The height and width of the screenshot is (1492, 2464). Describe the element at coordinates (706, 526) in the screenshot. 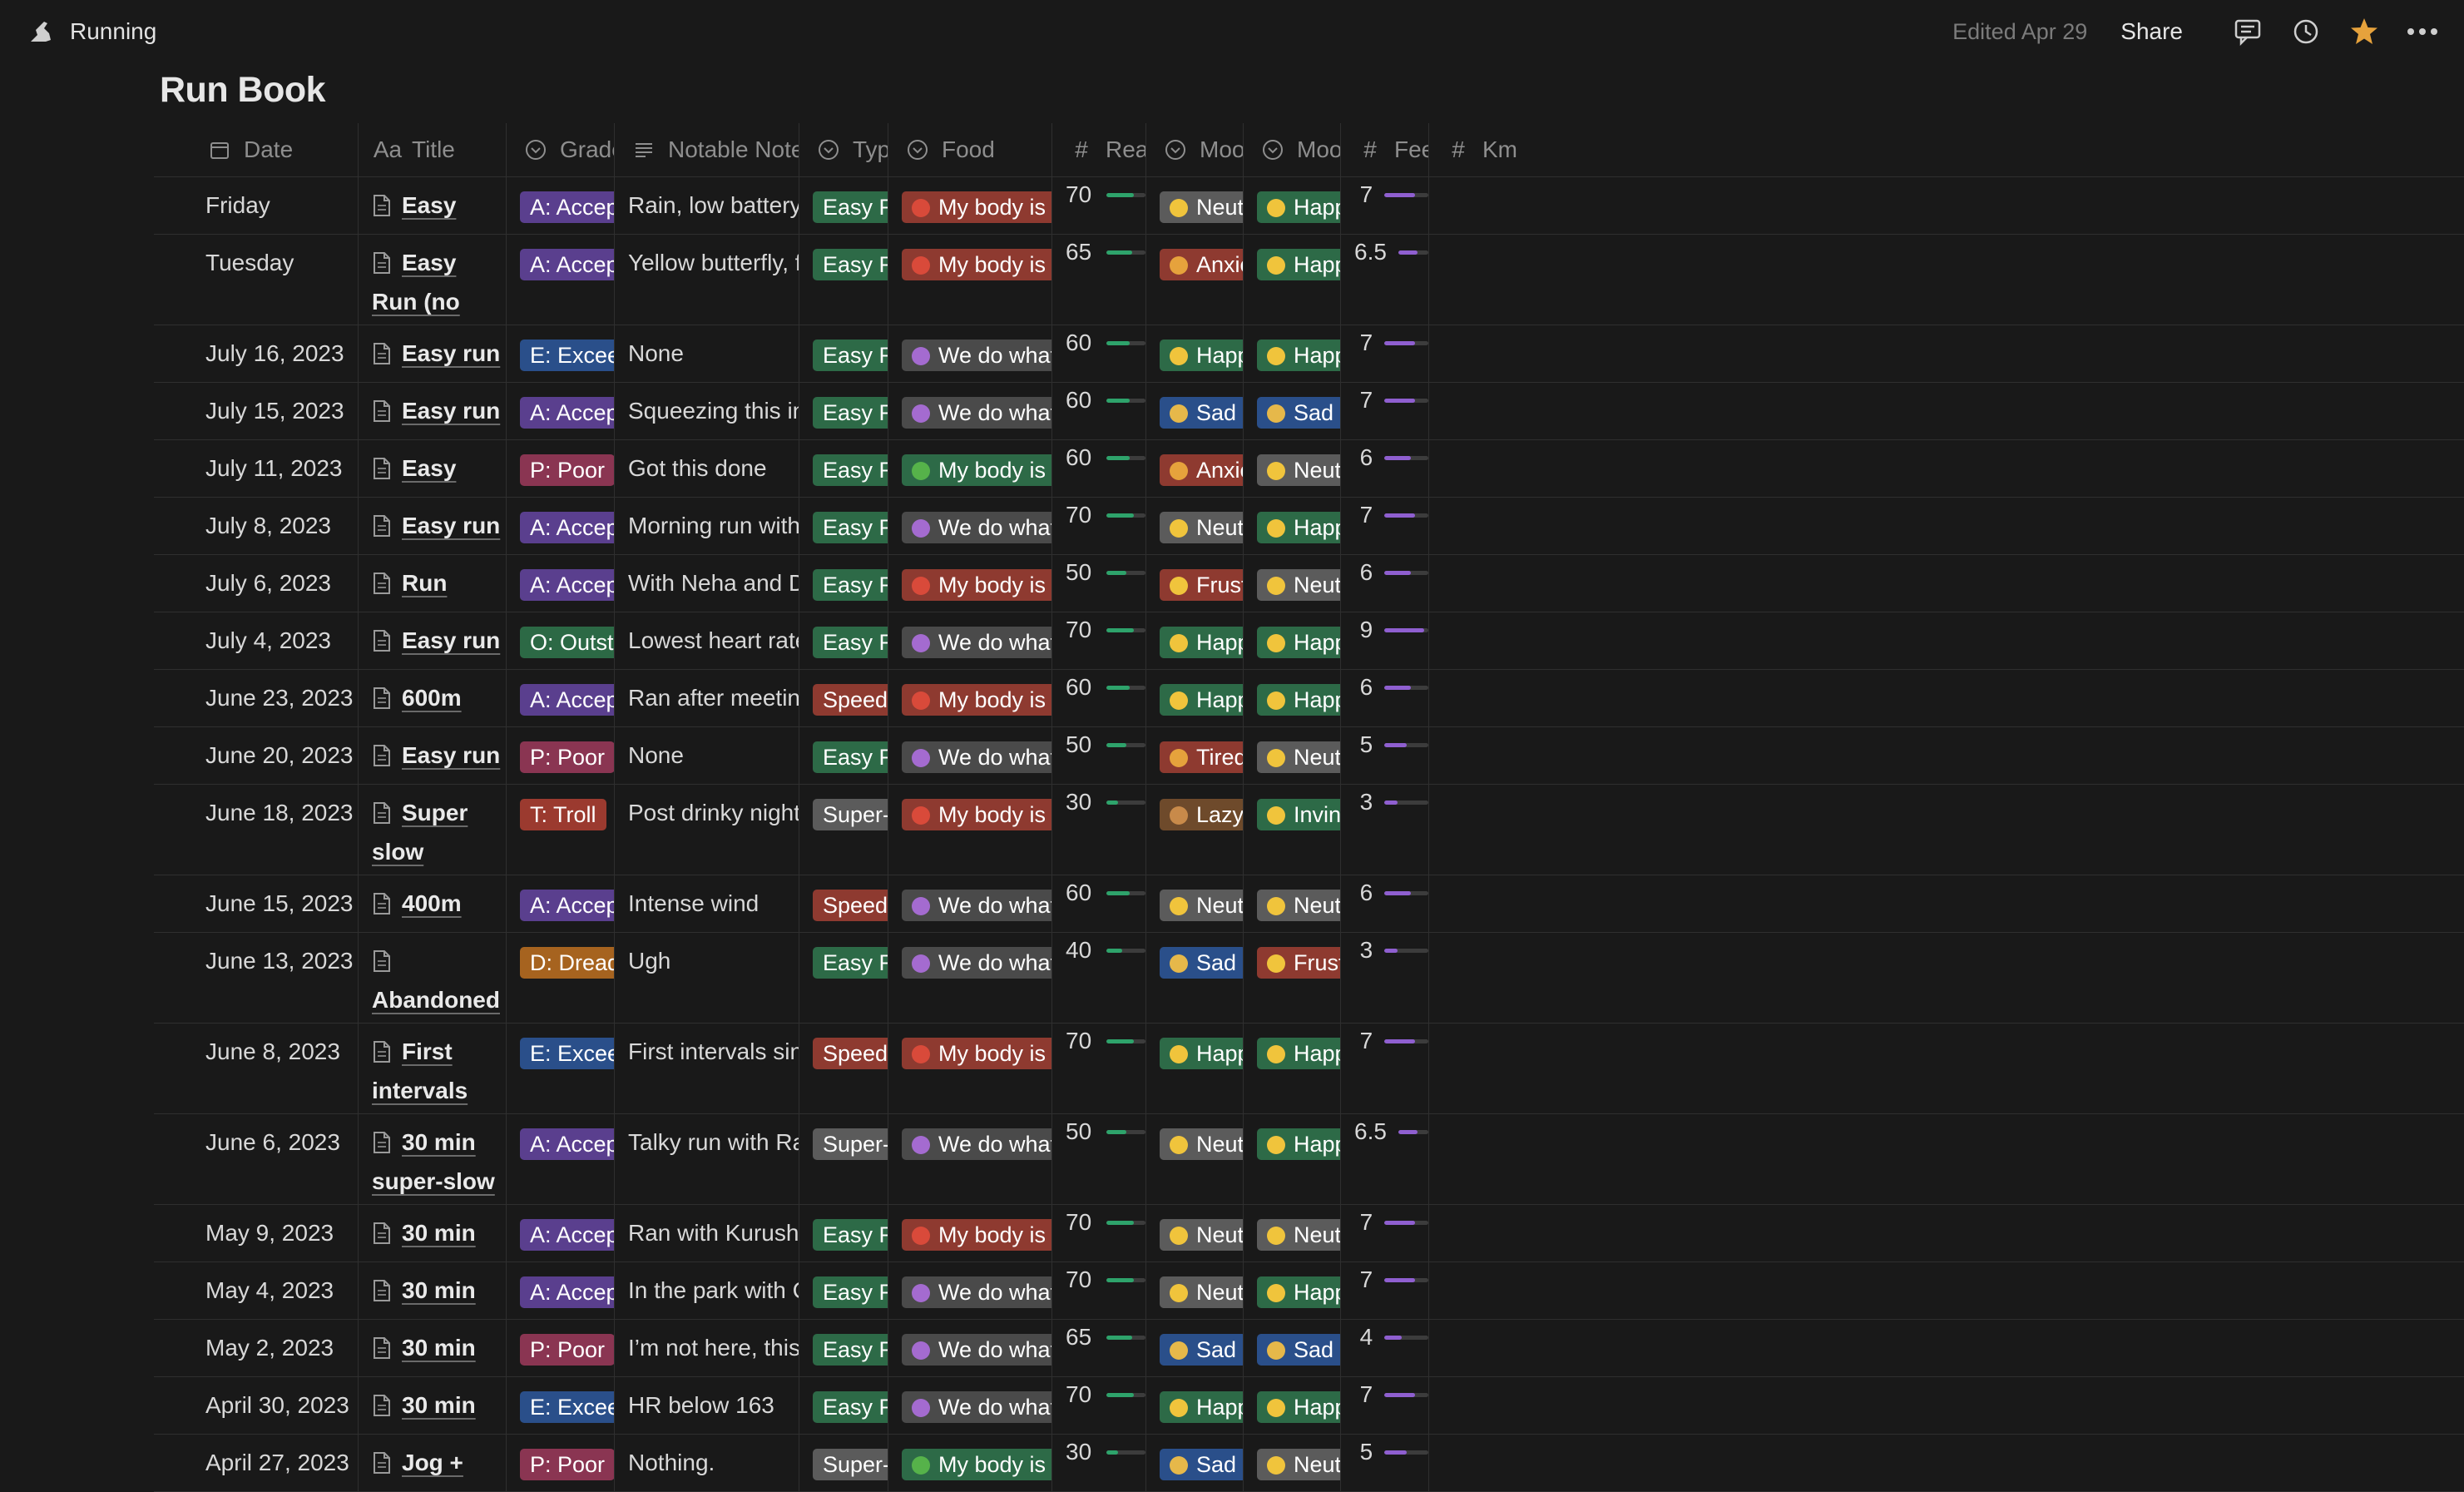

I see `notable-note-cell: Morning run with no music` at that location.